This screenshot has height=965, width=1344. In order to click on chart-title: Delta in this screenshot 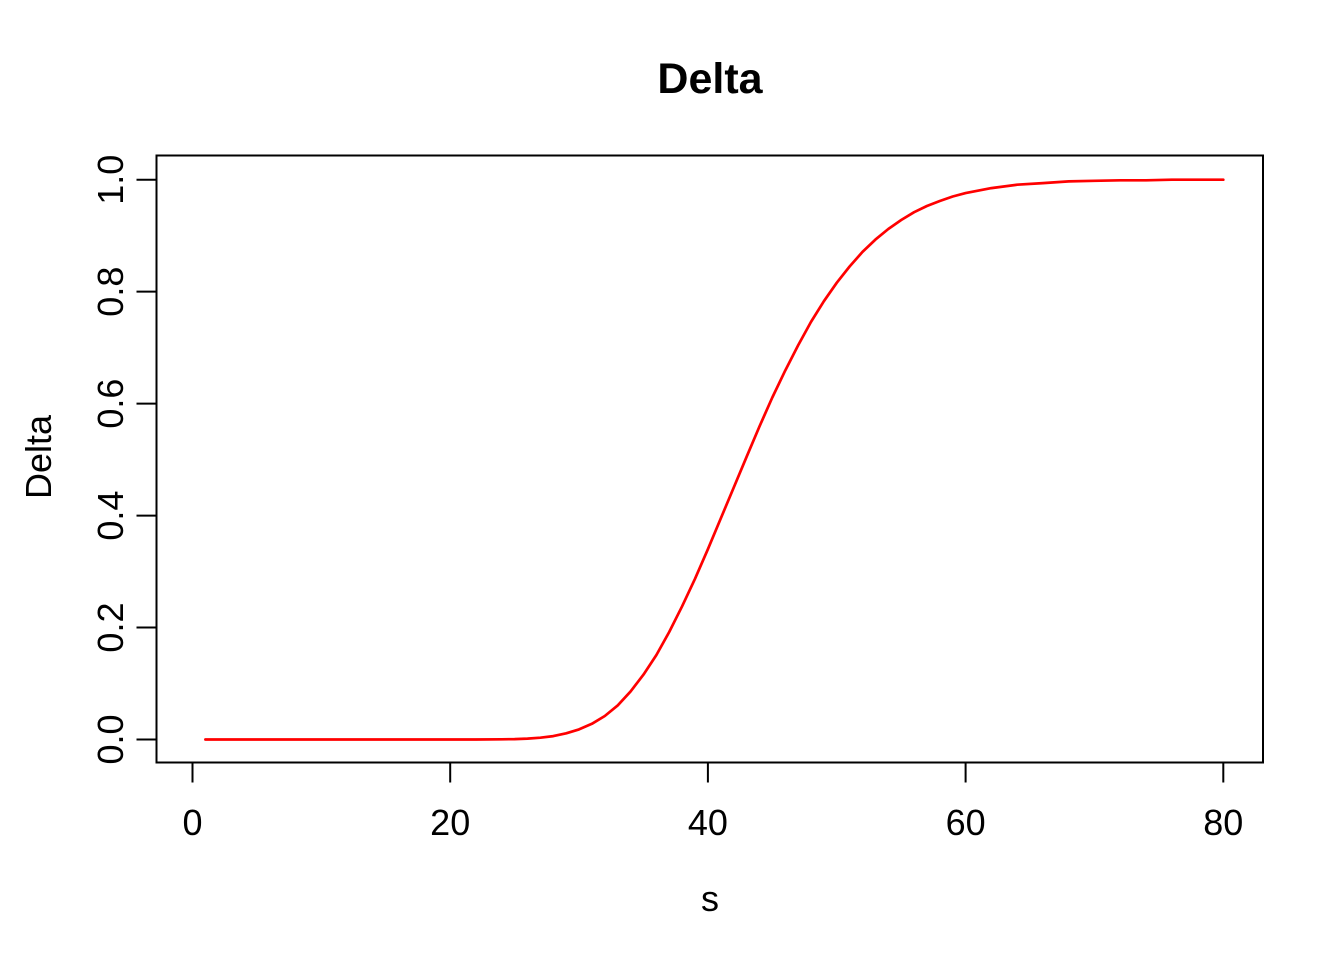, I will do `click(710, 79)`.